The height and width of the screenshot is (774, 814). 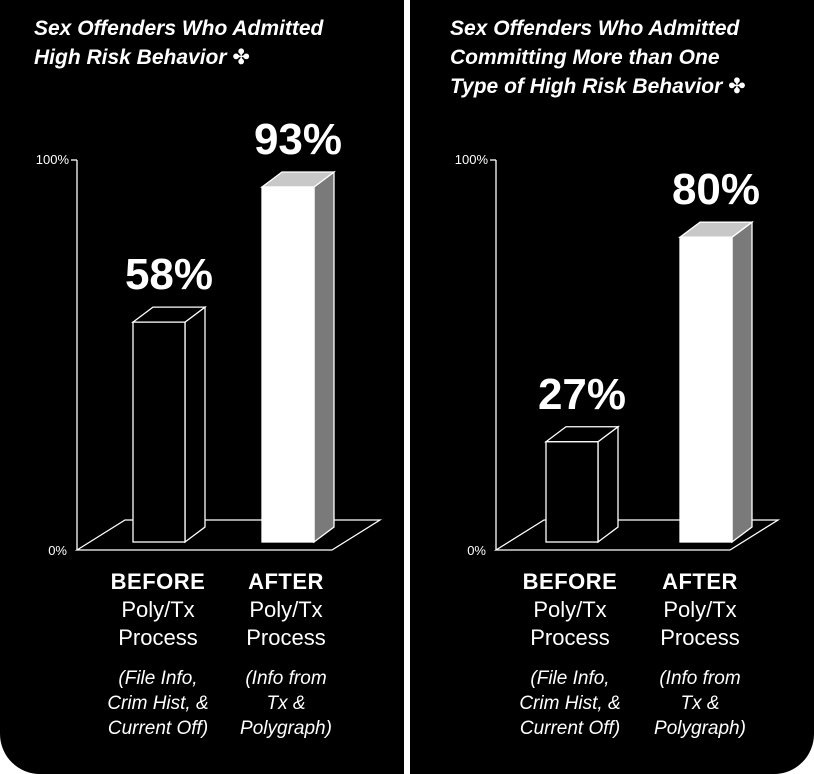 What do you see at coordinates (582, 394) in the screenshot?
I see `data-label: 27%` at bounding box center [582, 394].